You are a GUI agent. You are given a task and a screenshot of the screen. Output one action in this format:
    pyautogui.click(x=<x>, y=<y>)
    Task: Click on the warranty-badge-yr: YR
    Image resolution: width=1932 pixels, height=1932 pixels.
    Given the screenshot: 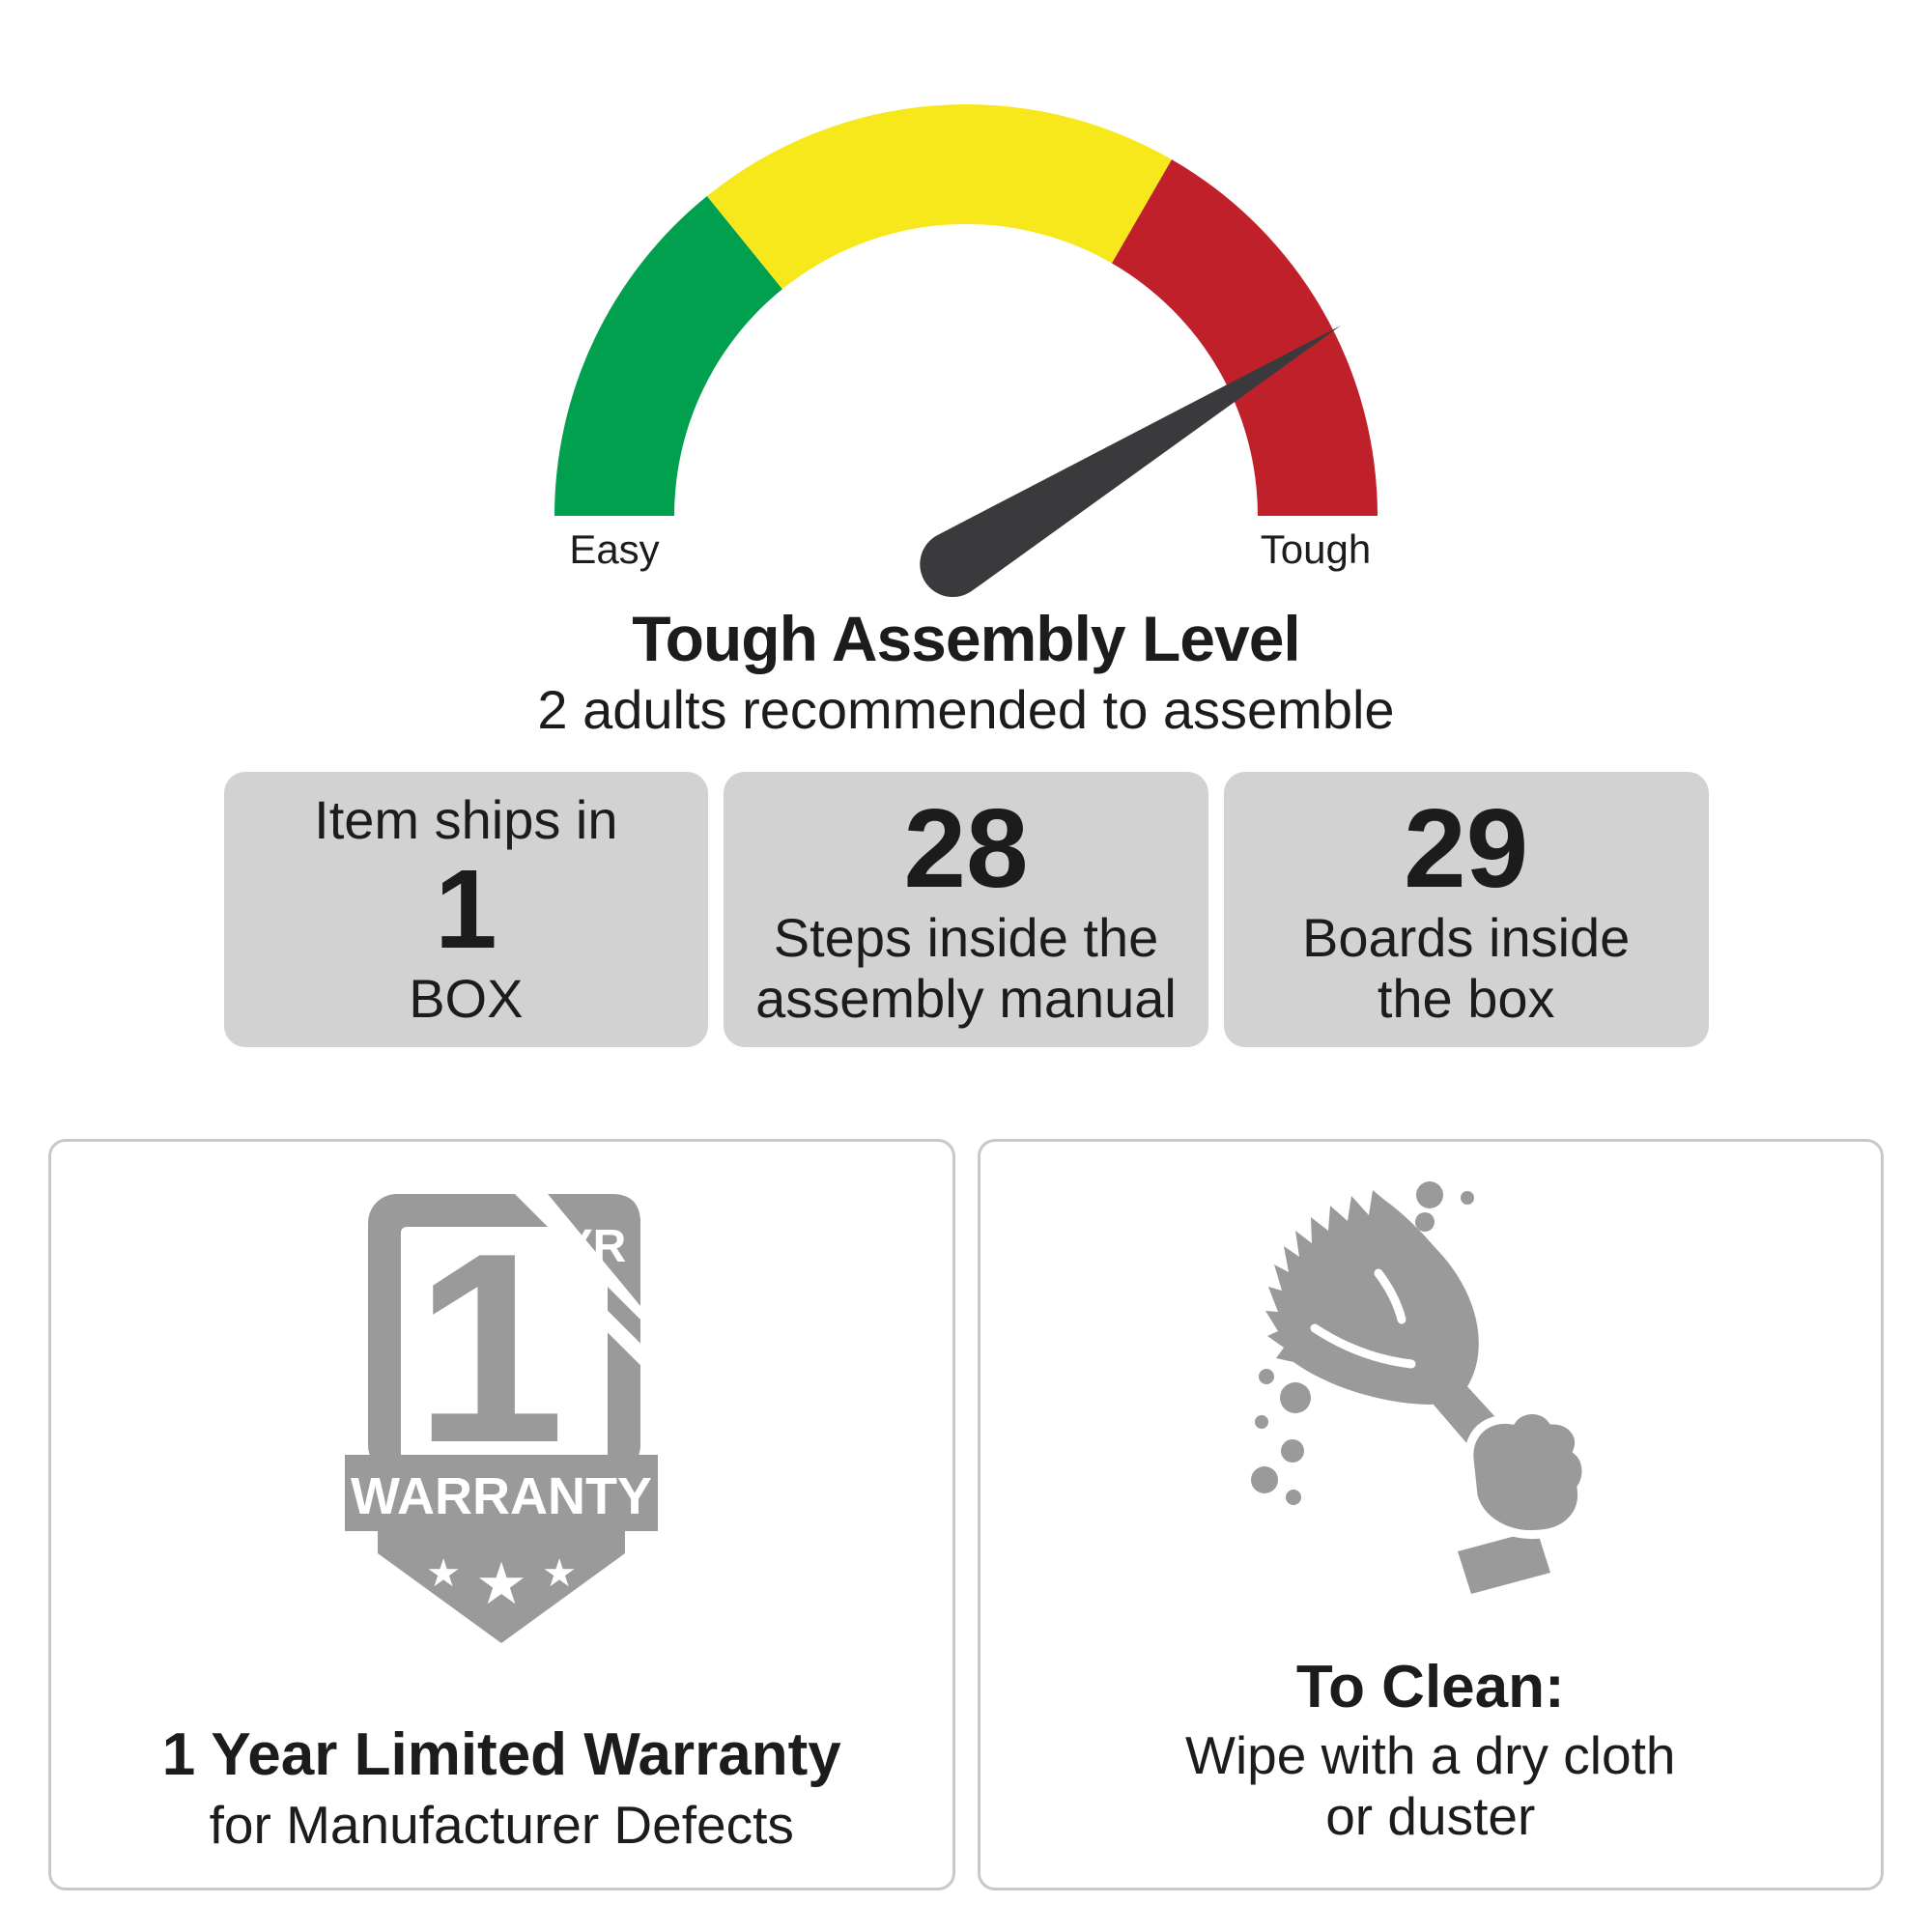 What is the action you would take?
    pyautogui.click(x=594, y=1246)
    